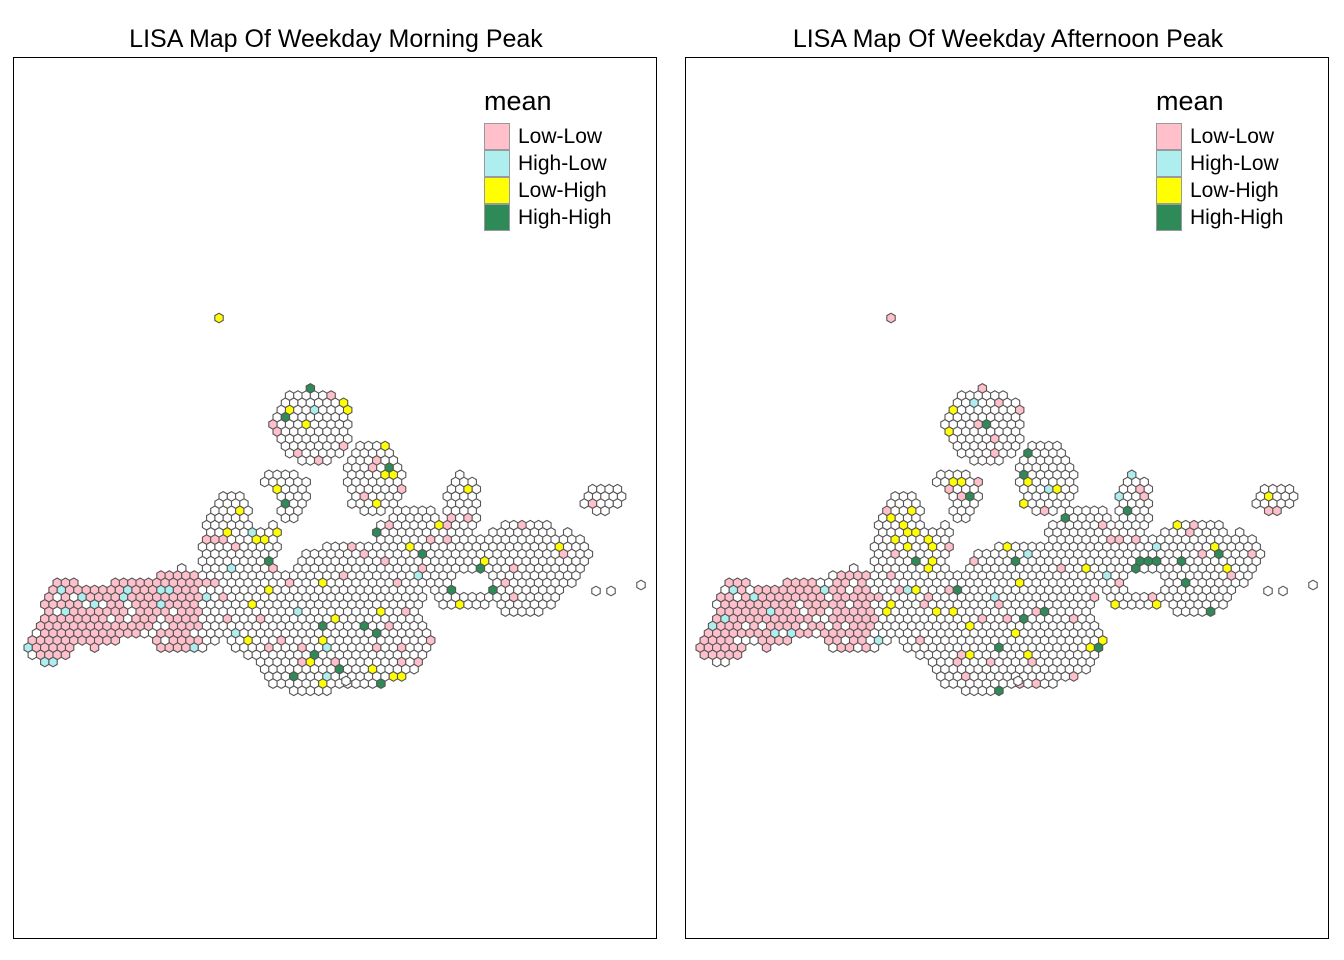  I want to click on legend-item-high-low: High-Low, so click(1219, 163).